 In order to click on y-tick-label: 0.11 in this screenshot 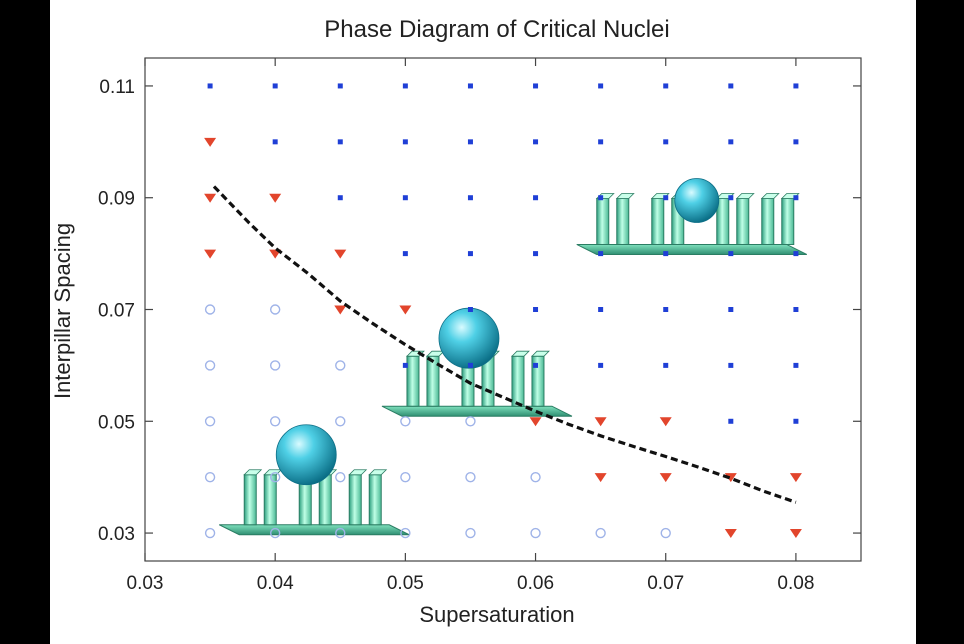, I will do `click(117, 87)`.